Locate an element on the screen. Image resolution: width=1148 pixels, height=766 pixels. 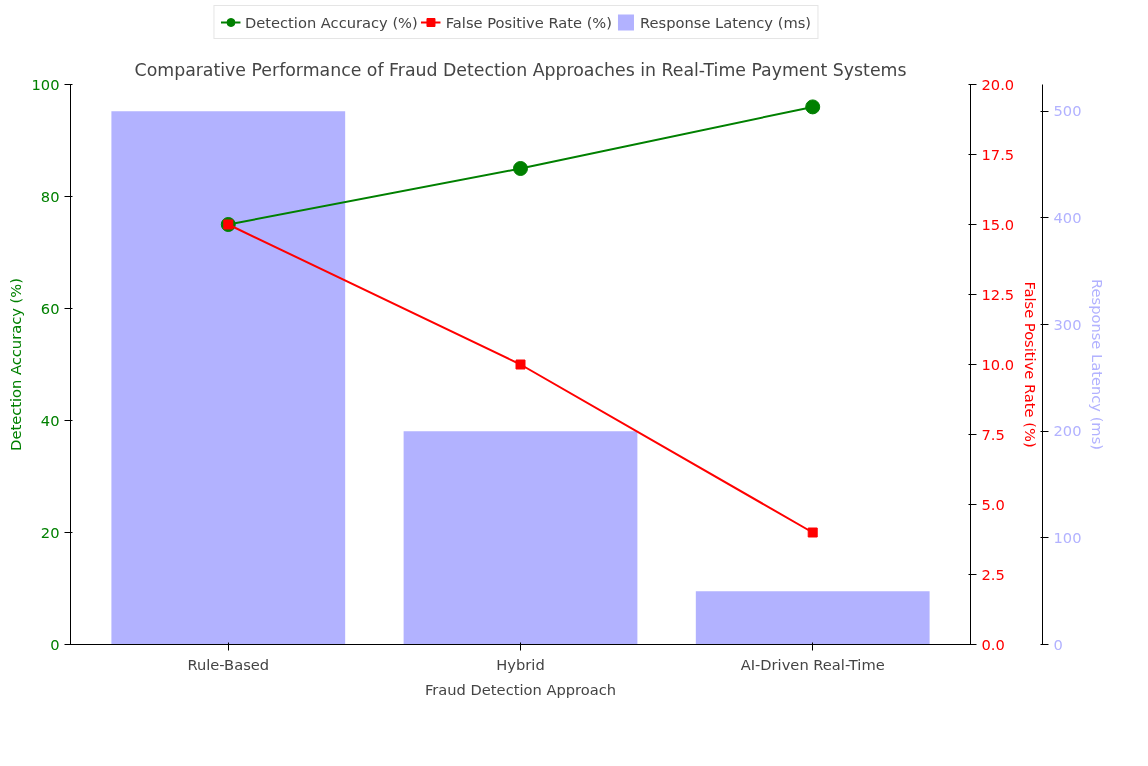
y-tick-label: 60 is located at coordinates (50, 308).